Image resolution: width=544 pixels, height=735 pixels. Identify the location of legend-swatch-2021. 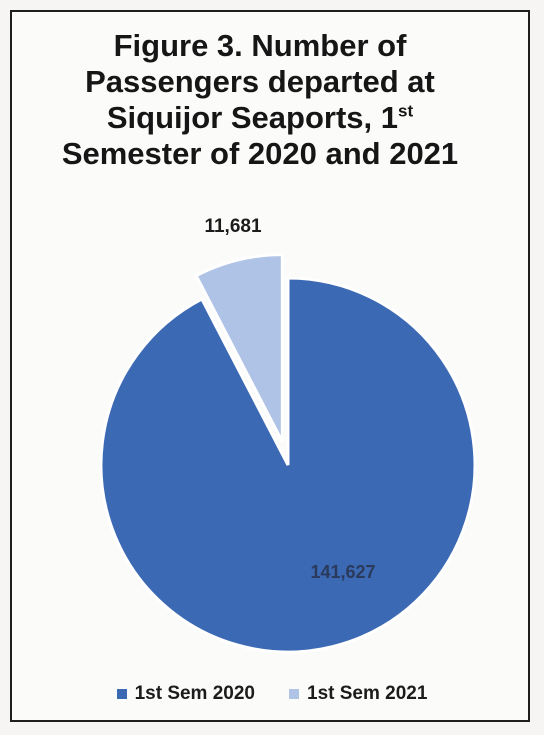
(294, 694).